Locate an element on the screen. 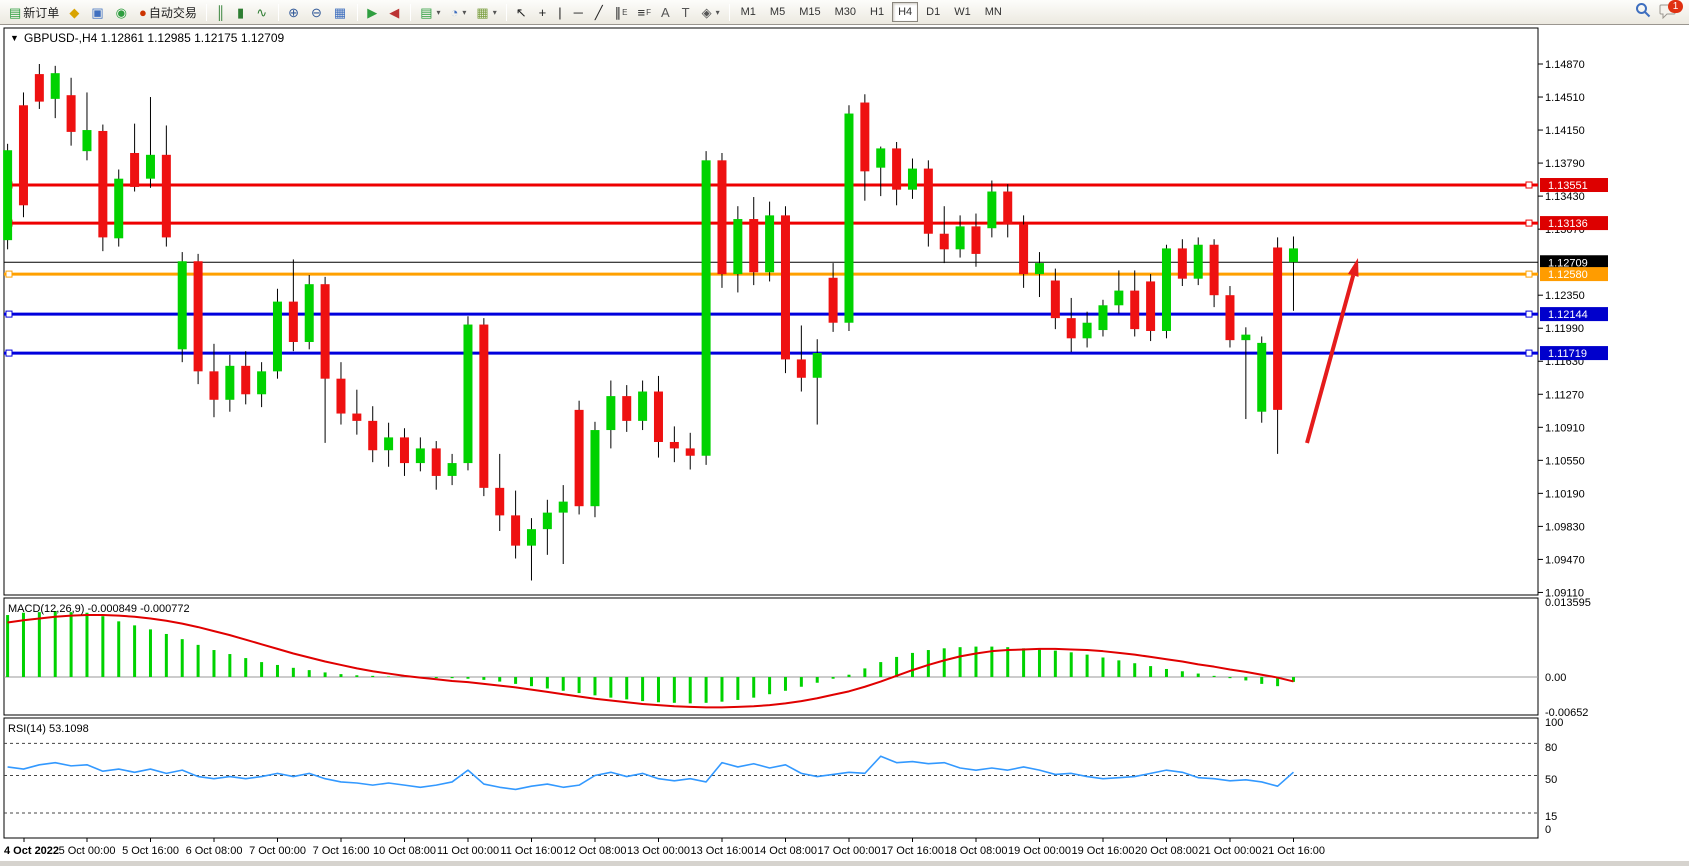 This screenshot has width=1689, height=866. notifications-button: 1 is located at coordinates (1671, 10).